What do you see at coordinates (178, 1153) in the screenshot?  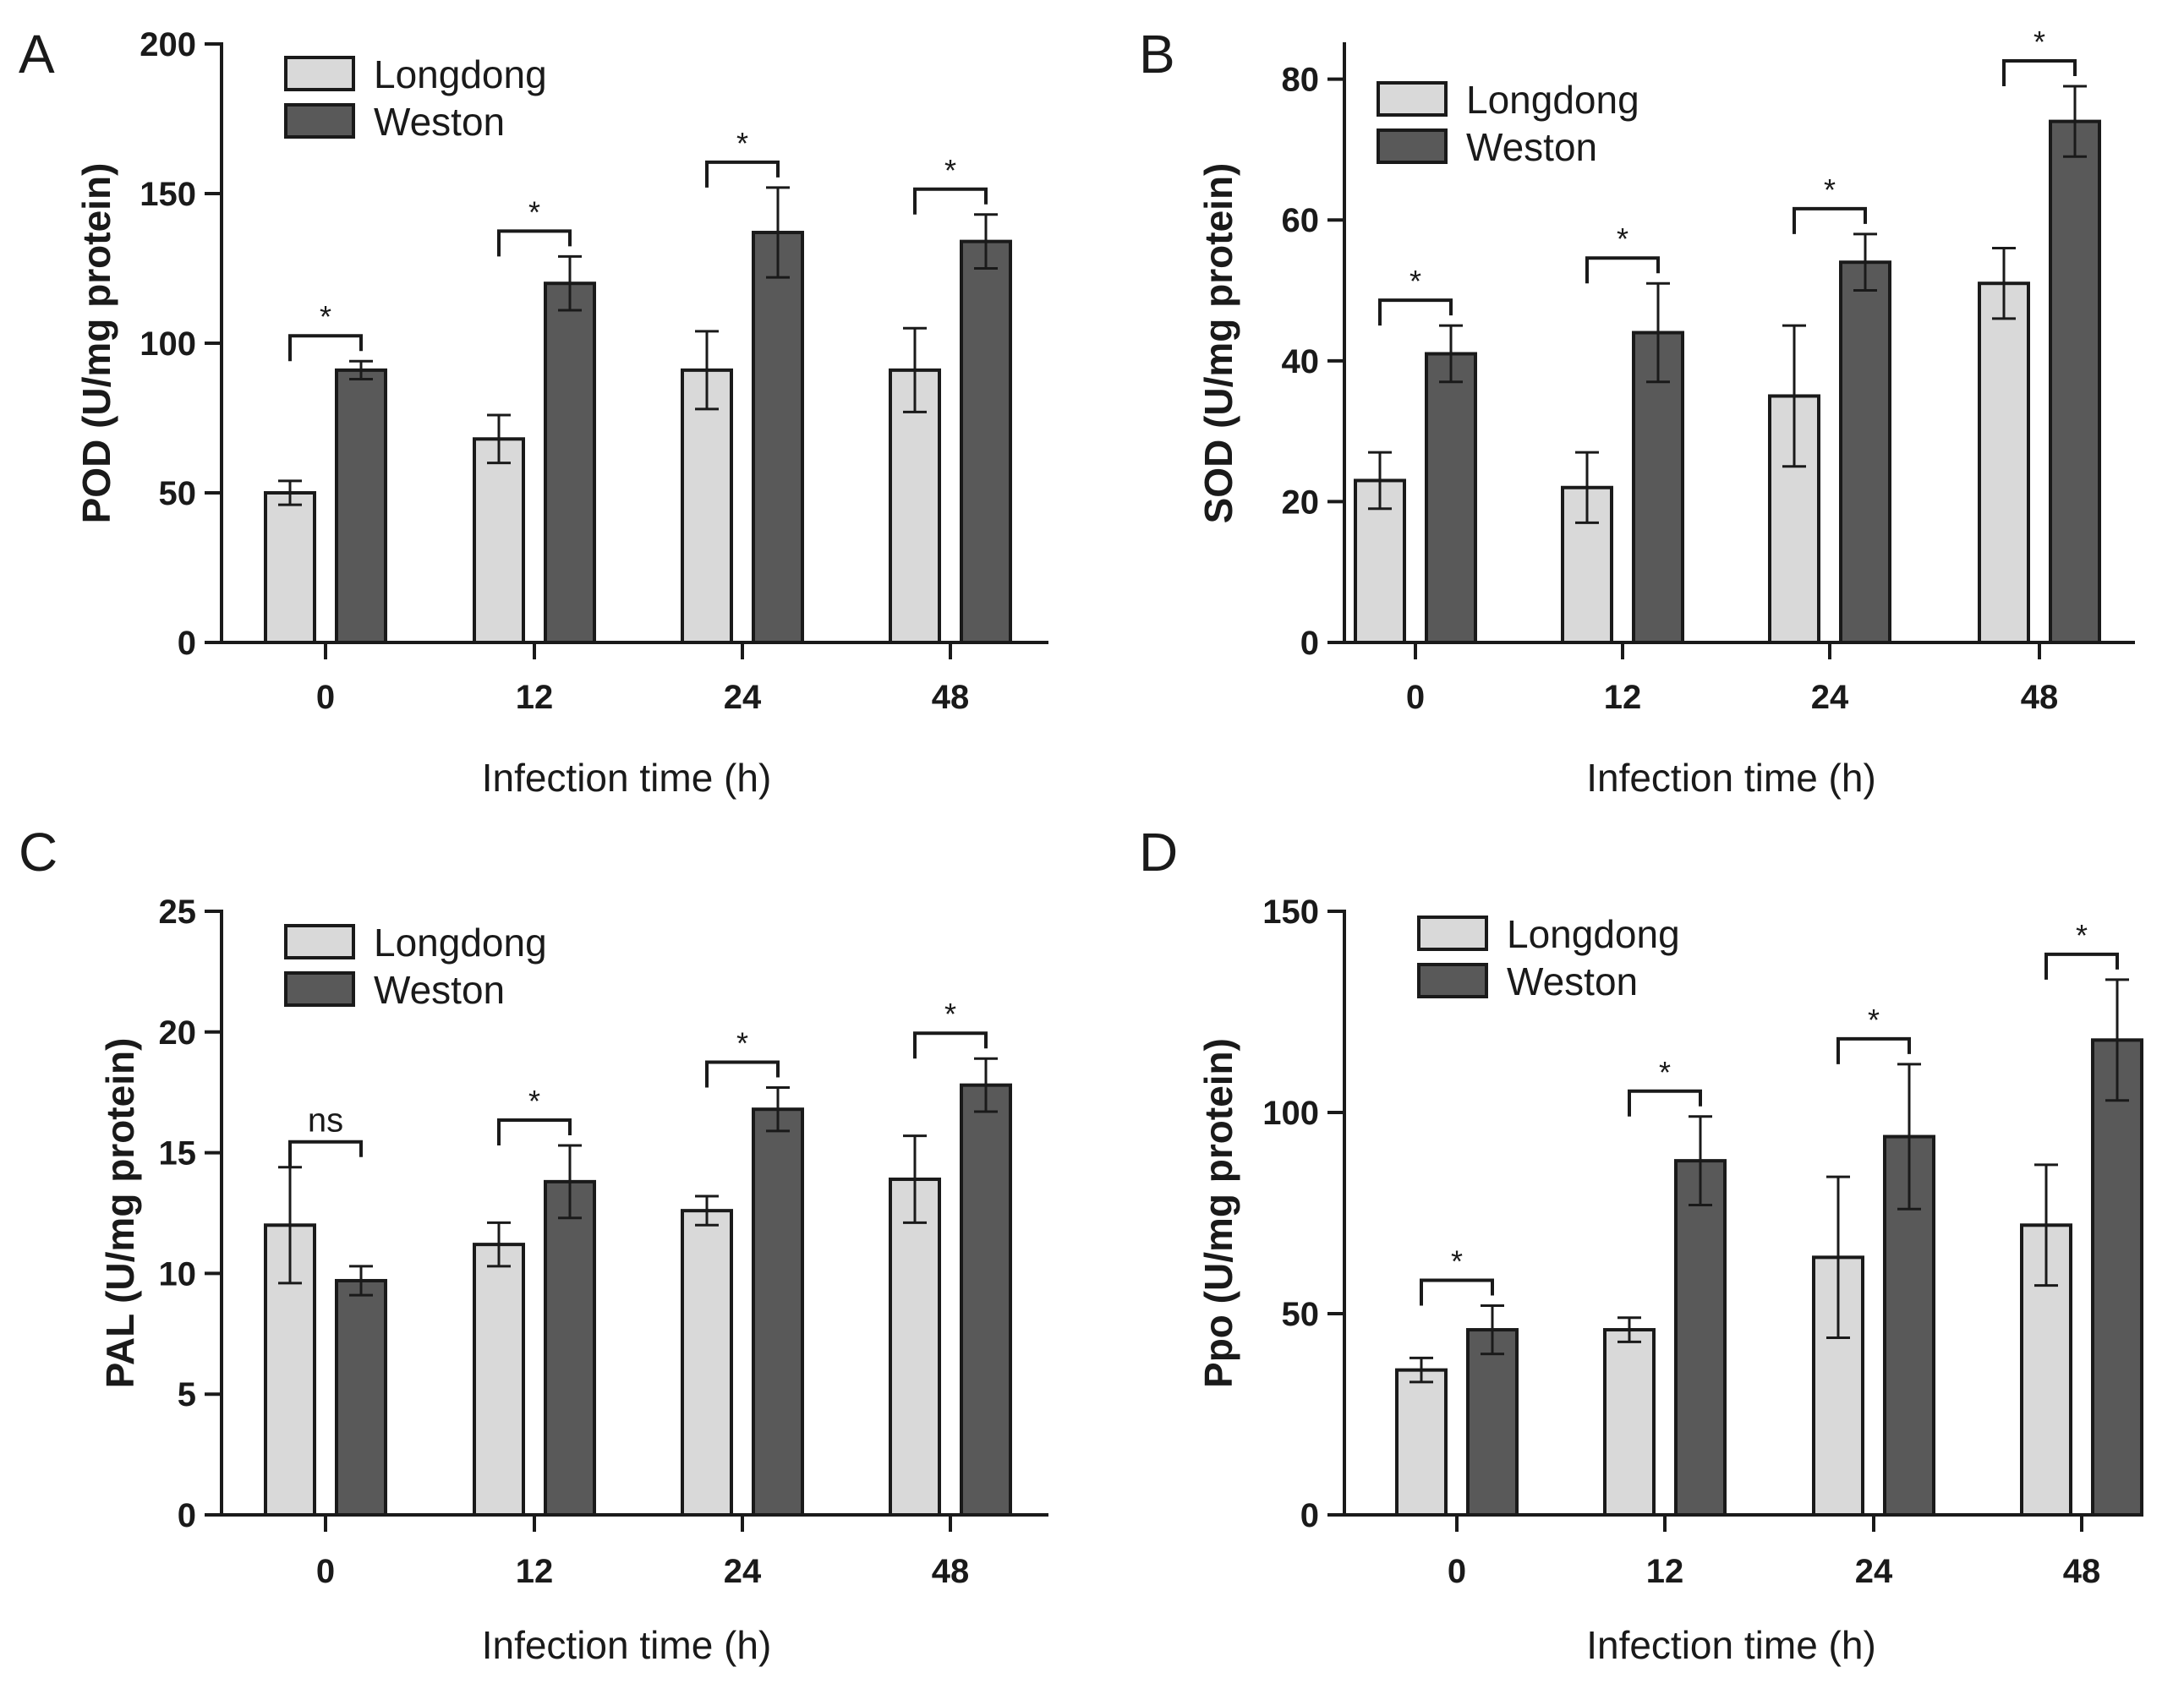 I see `y-tick-label: 15` at bounding box center [178, 1153].